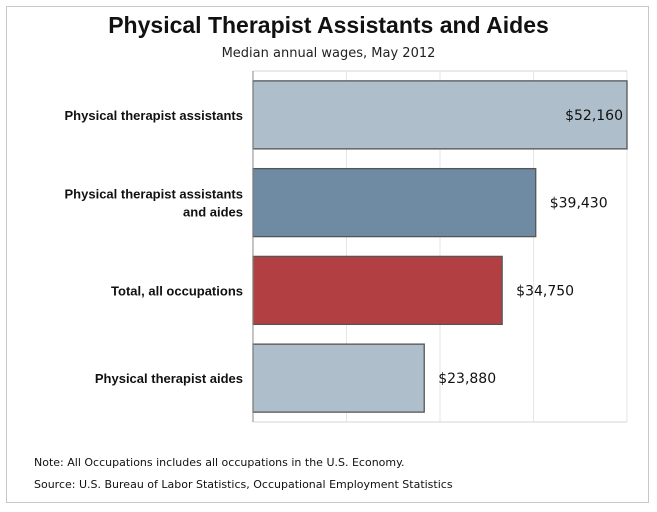 The width and height of the screenshot is (657, 512). I want to click on value-label: $52,160, so click(594, 116).